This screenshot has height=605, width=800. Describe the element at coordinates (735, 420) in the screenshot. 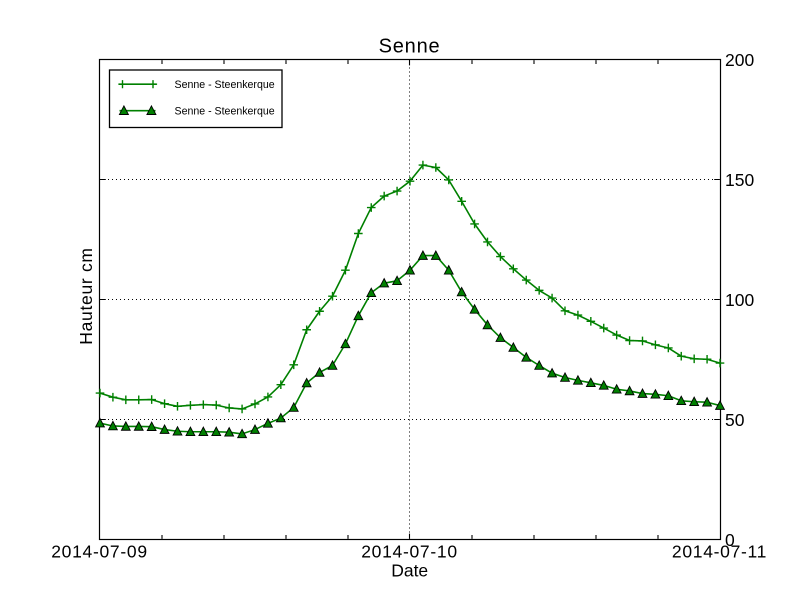

I see `svg-text: 50` at that location.